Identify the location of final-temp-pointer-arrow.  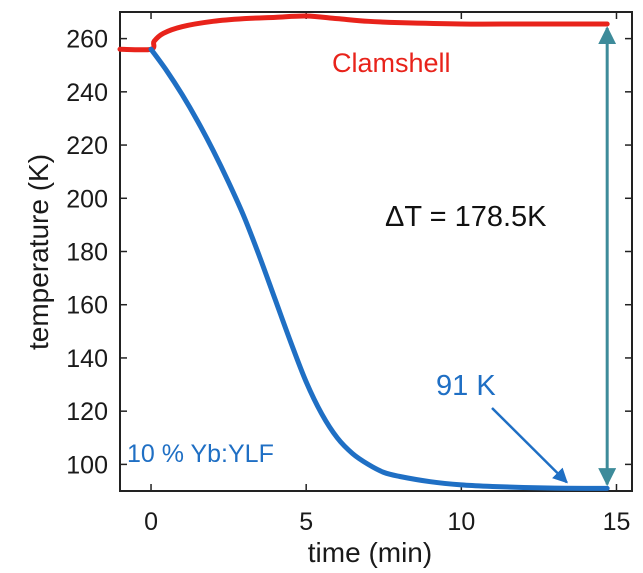
(529, 445).